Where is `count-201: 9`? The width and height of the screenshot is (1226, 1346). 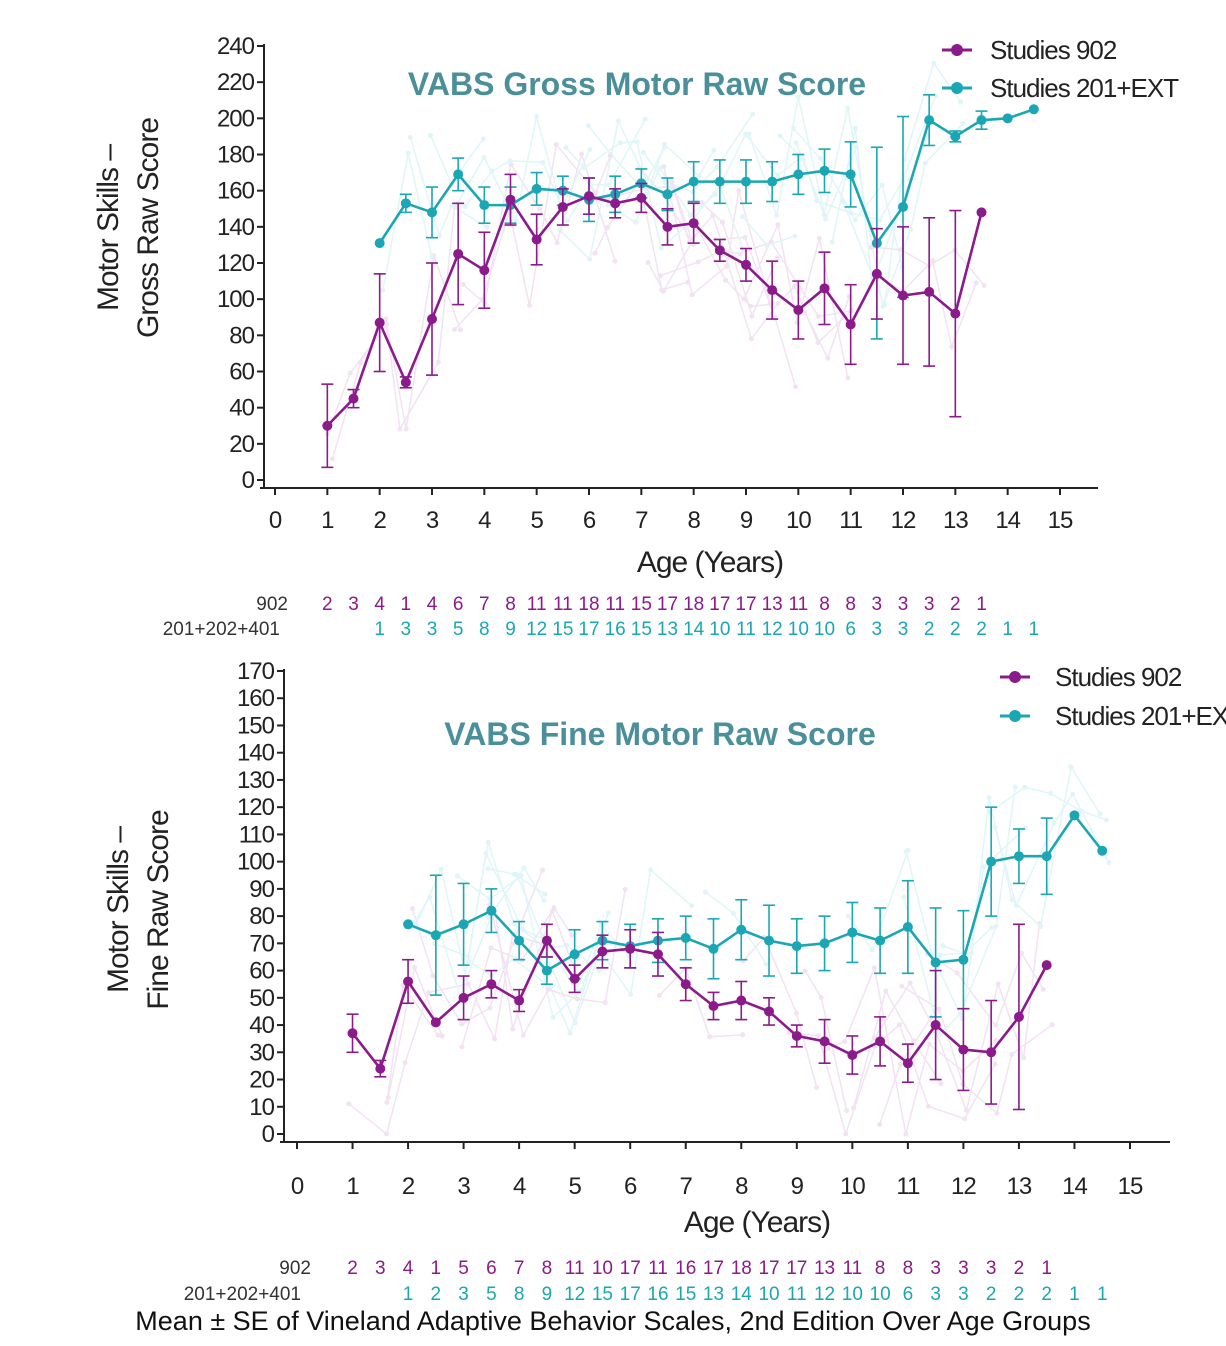
count-201: 9 is located at coordinates (510, 629).